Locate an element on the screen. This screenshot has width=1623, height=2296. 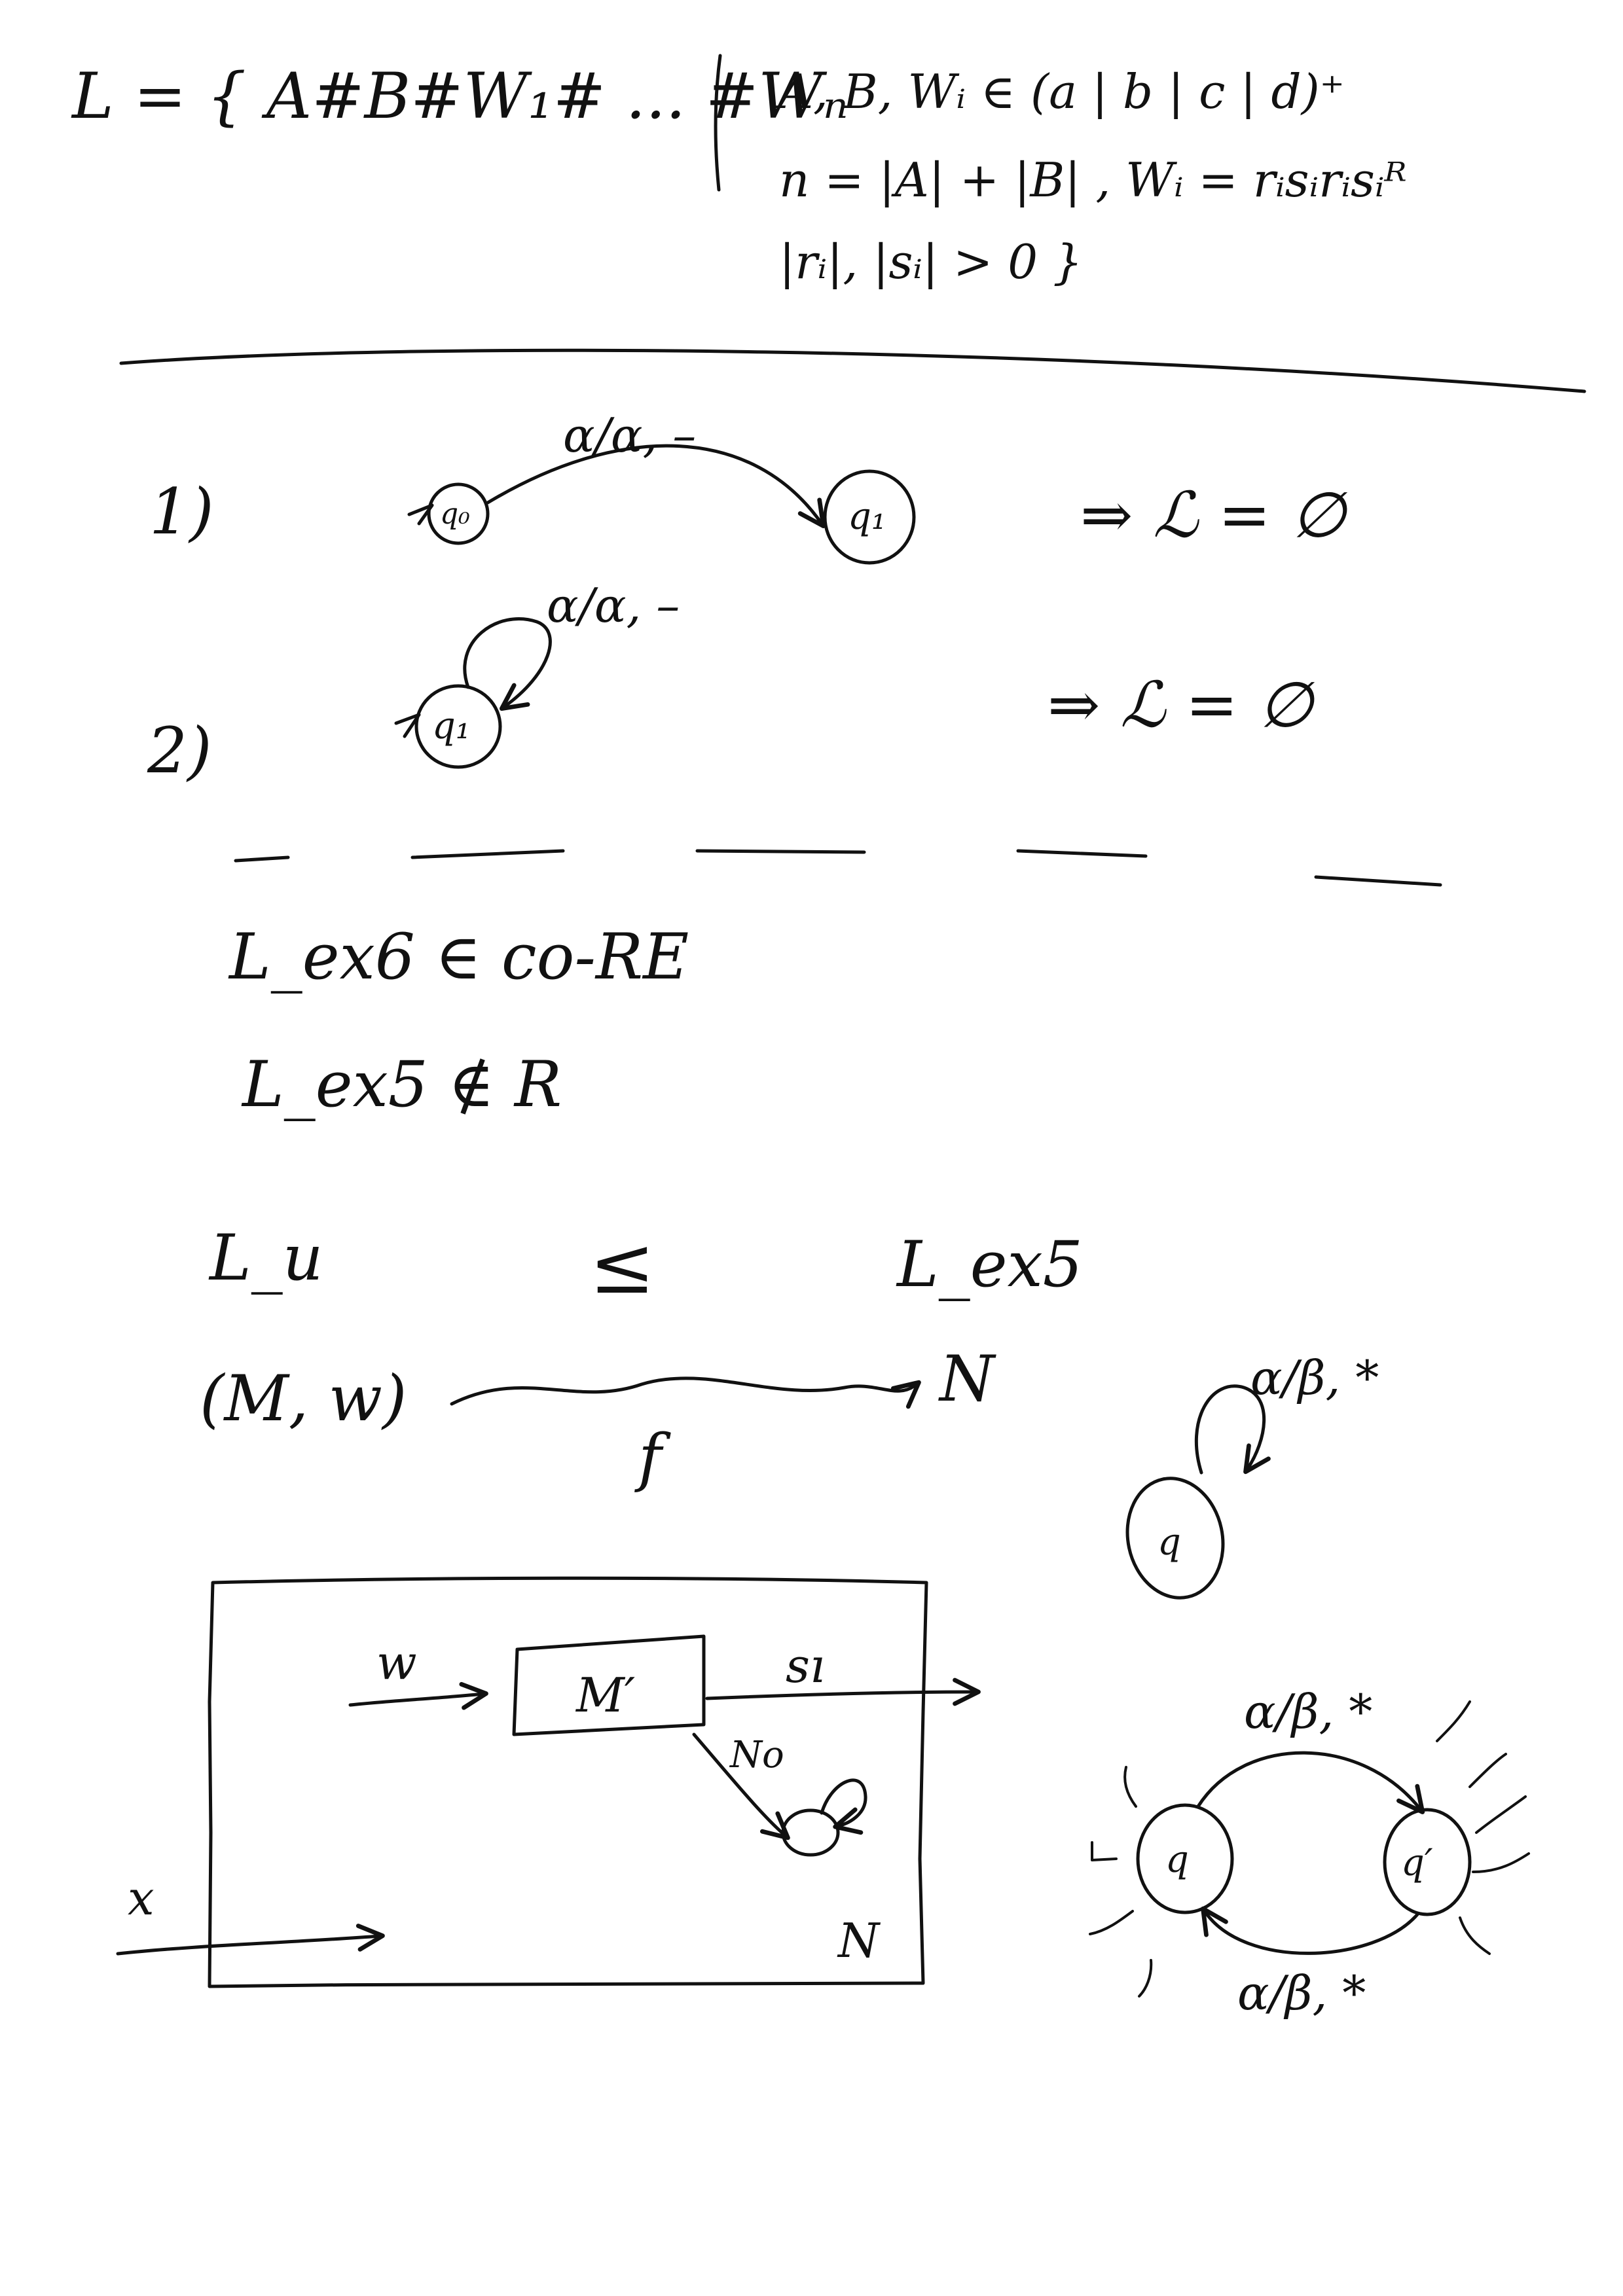
reduction-relation: ≤ is located at coordinates (622, 1266).